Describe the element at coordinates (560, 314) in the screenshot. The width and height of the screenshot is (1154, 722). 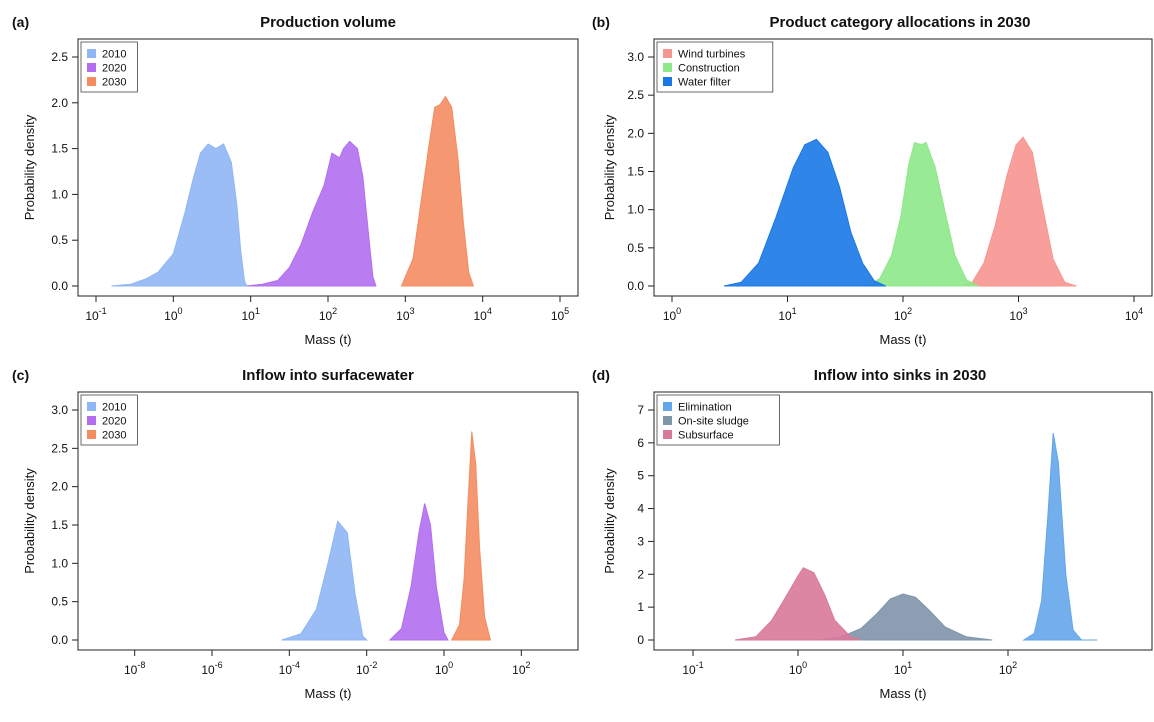
I see `x-tick-label: 10⁵` at that location.